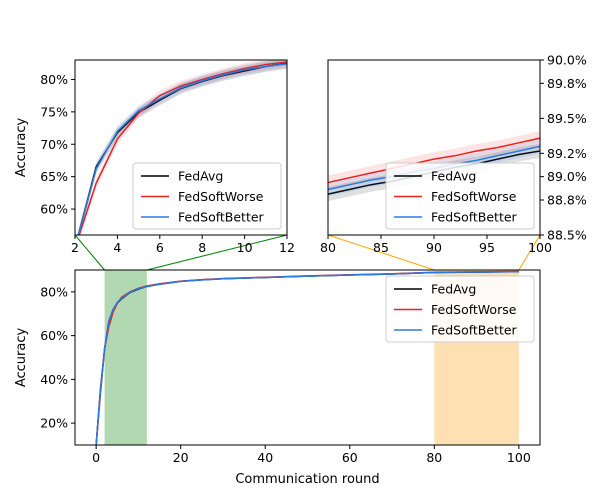  What do you see at coordinates (54, 111) in the screenshot?
I see `y-tick-label: 75%` at bounding box center [54, 111].